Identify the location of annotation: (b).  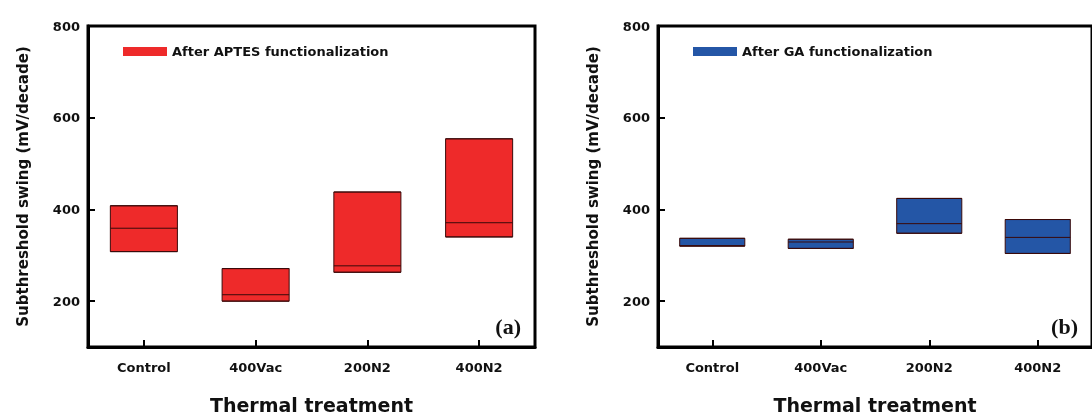
(1064, 326).